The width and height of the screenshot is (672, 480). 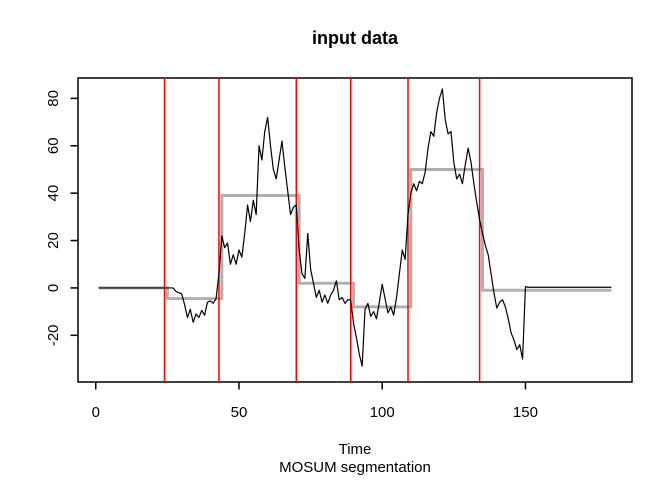 What do you see at coordinates (53, 98) in the screenshot?
I see `y-tick-label: 80` at bounding box center [53, 98].